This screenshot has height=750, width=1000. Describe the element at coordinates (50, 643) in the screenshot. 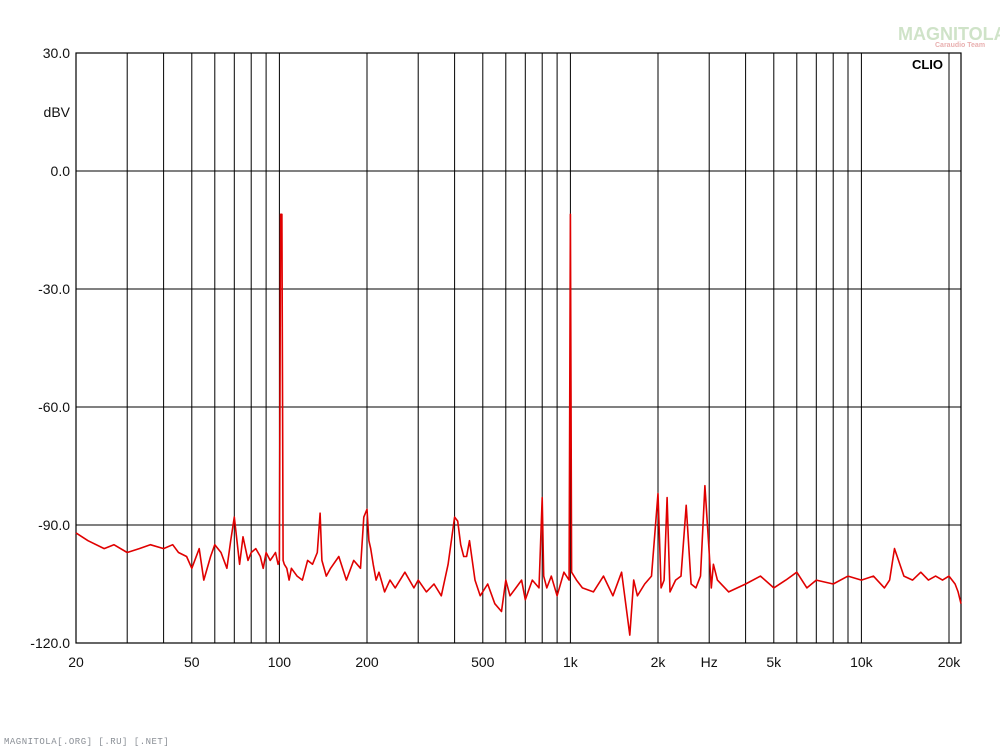

I see `y-tick-label: -120.0` at that location.